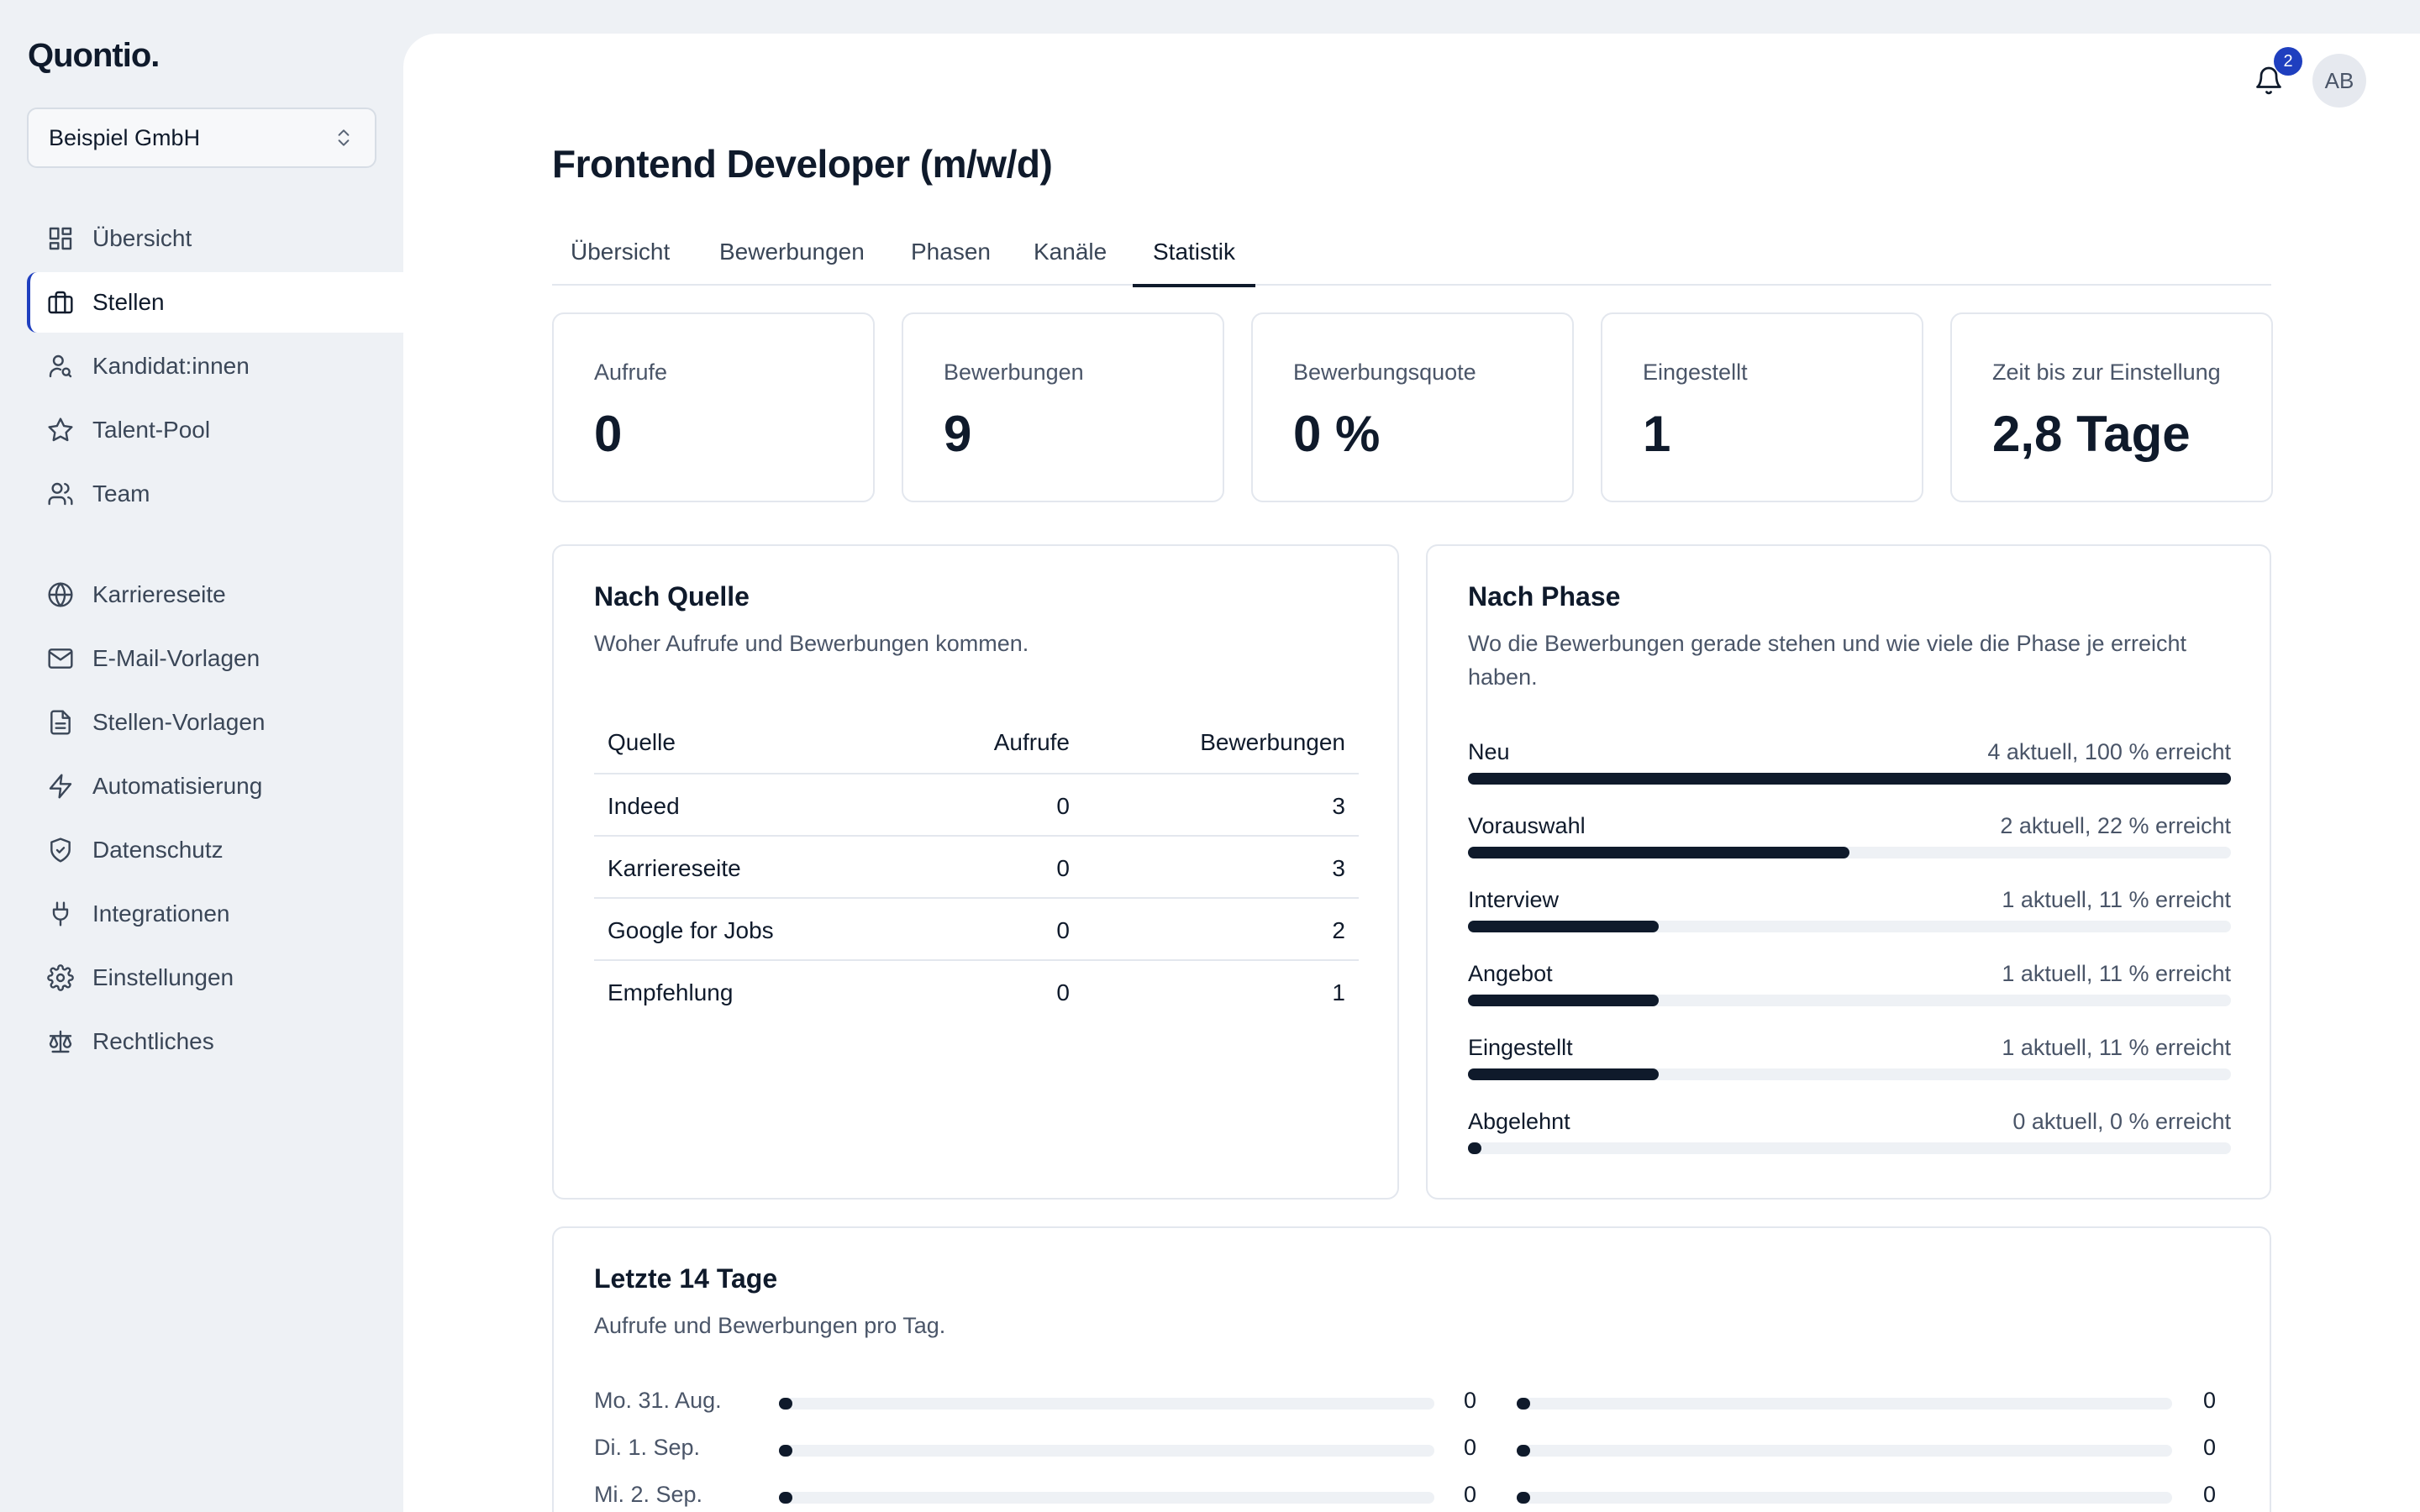  What do you see at coordinates (1489, 751) in the screenshot?
I see `phase-name: Neu` at bounding box center [1489, 751].